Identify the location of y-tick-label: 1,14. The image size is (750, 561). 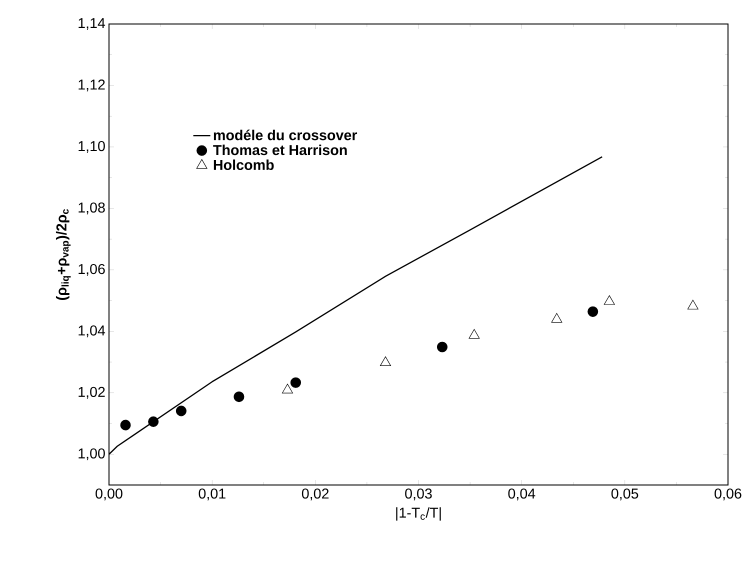
(92, 24).